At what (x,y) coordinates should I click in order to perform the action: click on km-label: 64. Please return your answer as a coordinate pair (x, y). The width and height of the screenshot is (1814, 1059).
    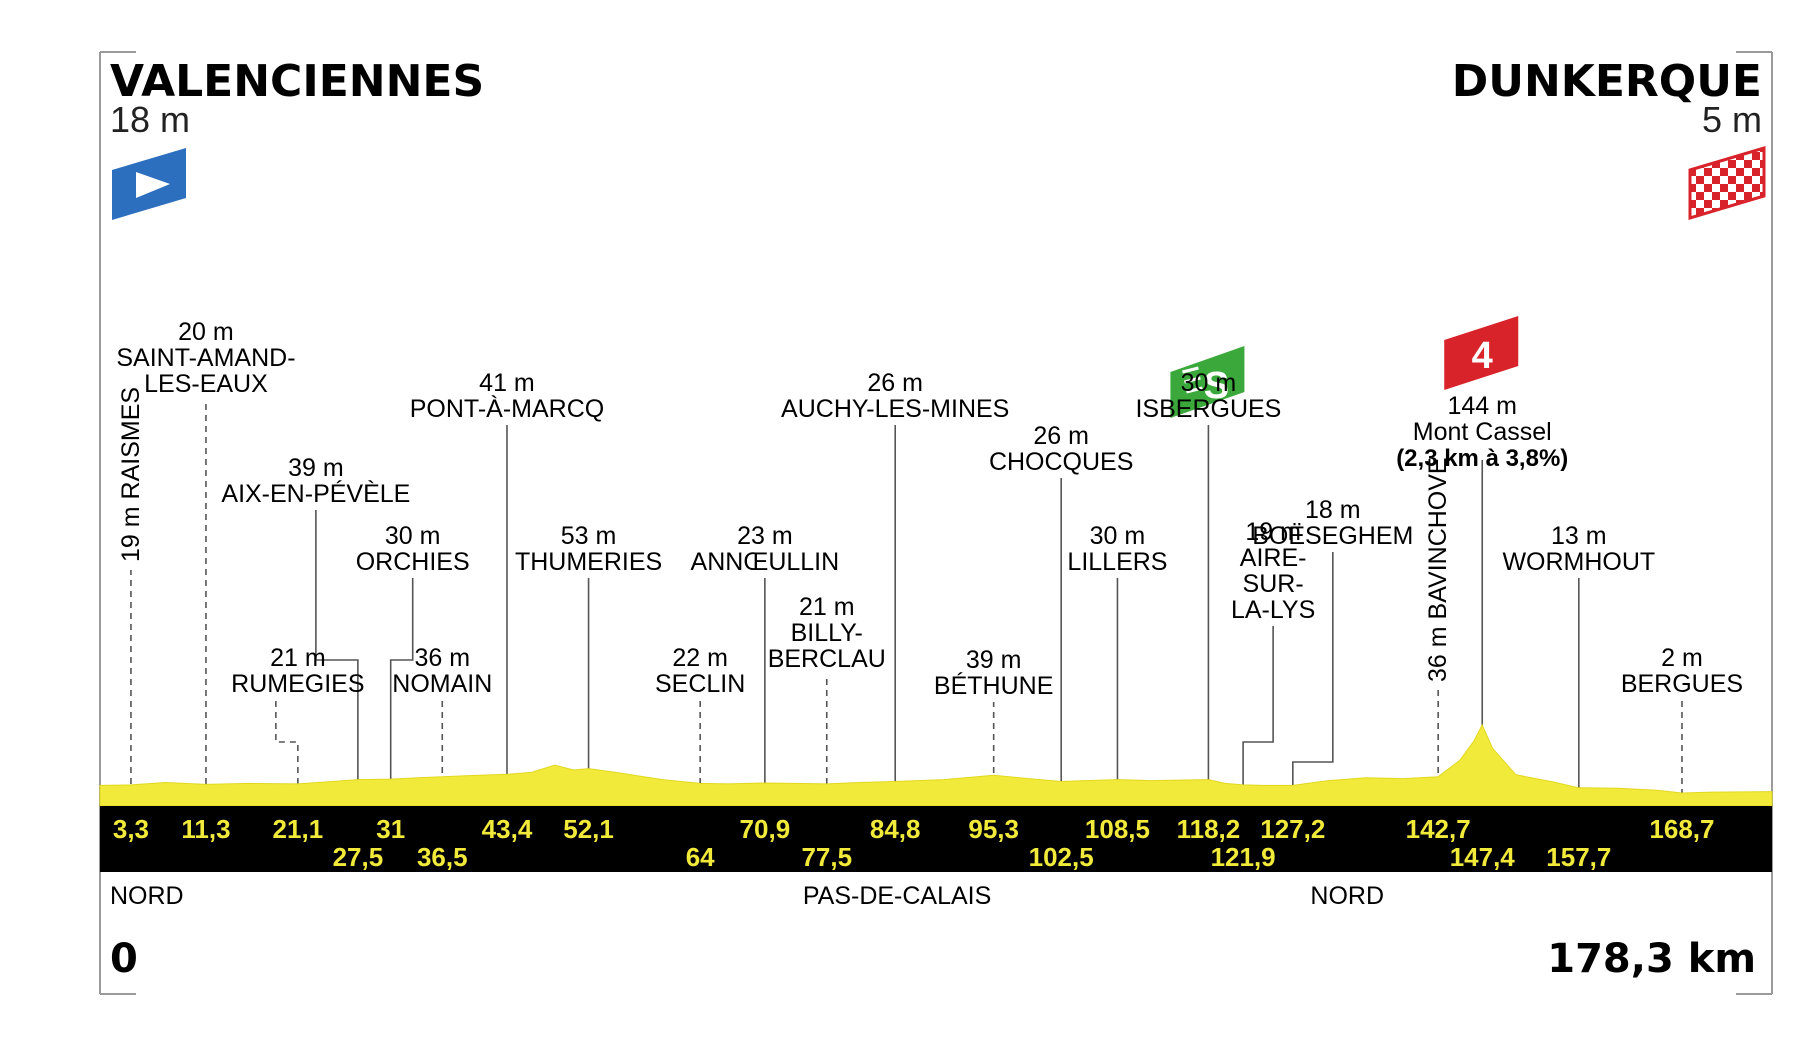
    Looking at the image, I should click on (700, 857).